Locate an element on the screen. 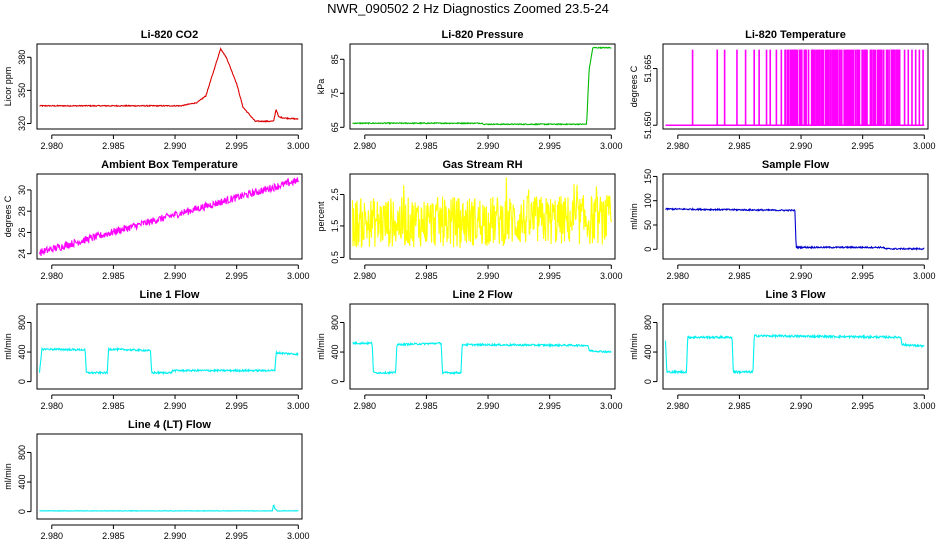 The width and height of the screenshot is (936, 540). chart-title: Line 2 Flow is located at coordinates (483, 295).